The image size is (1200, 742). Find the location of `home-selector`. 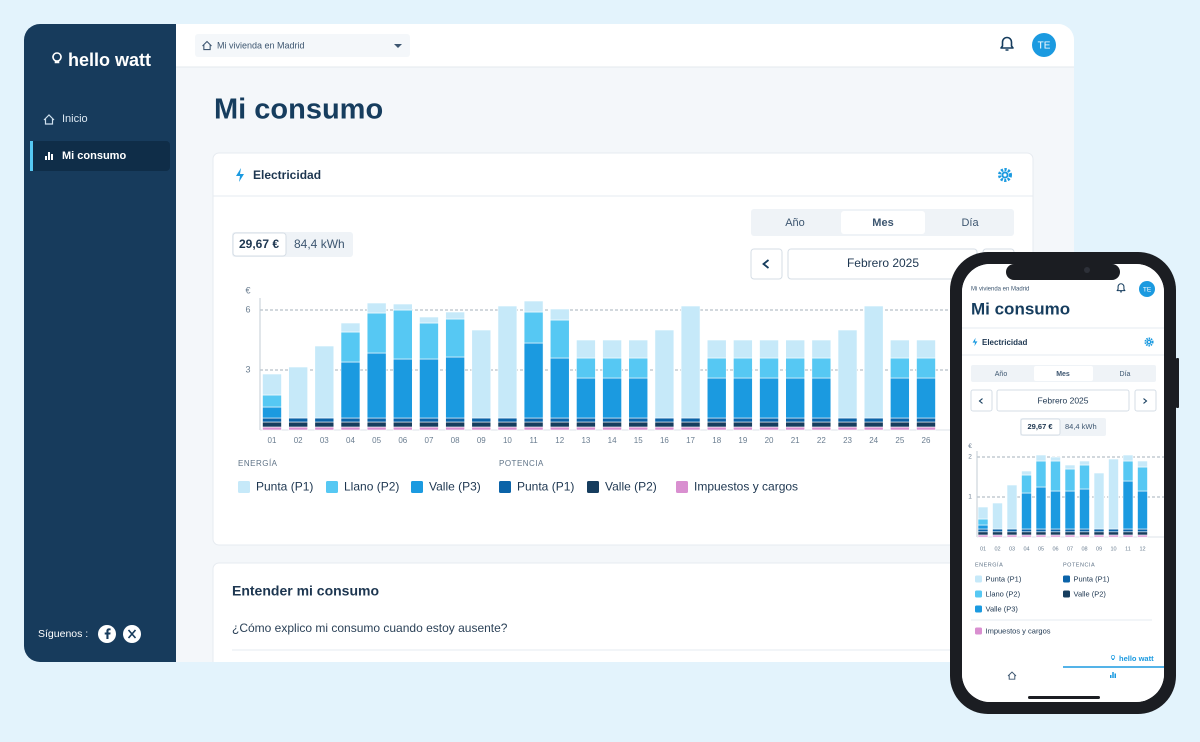

home-selector is located at coordinates (302, 45).